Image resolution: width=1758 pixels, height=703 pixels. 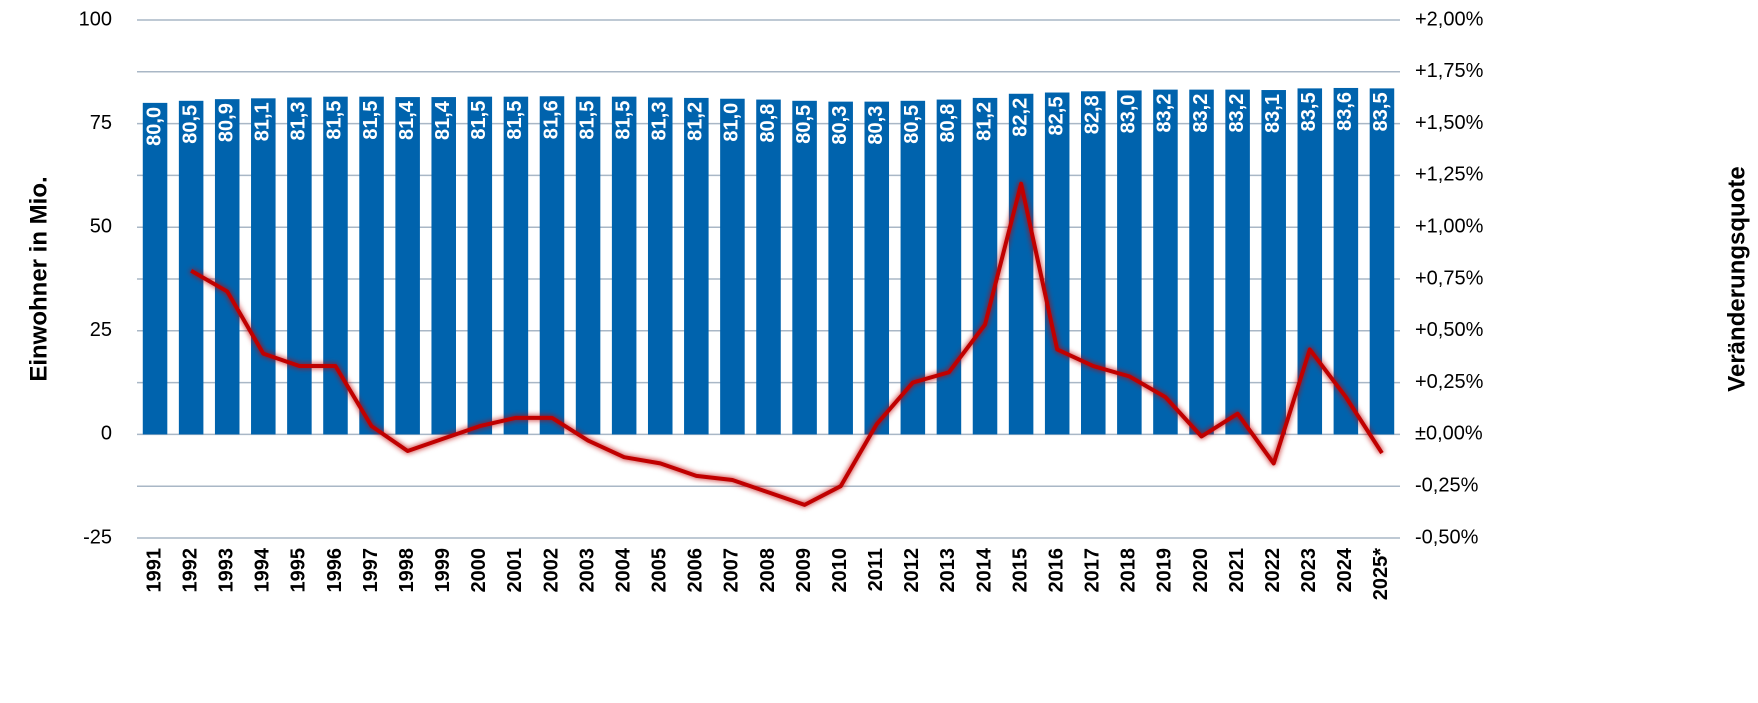 What do you see at coordinates (1449, 330) in the screenshot?
I see `y2-tick-label: +0,50%` at bounding box center [1449, 330].